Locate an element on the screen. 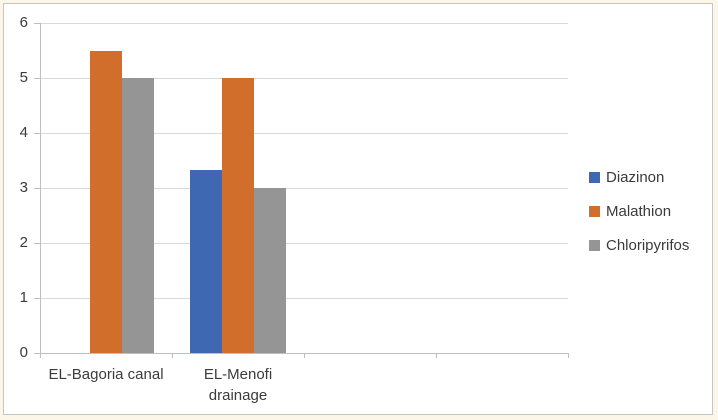 This screenshot has width=718, height=420. category-label-line: EL-Bagoria canal is located at coordinates (106, 374).